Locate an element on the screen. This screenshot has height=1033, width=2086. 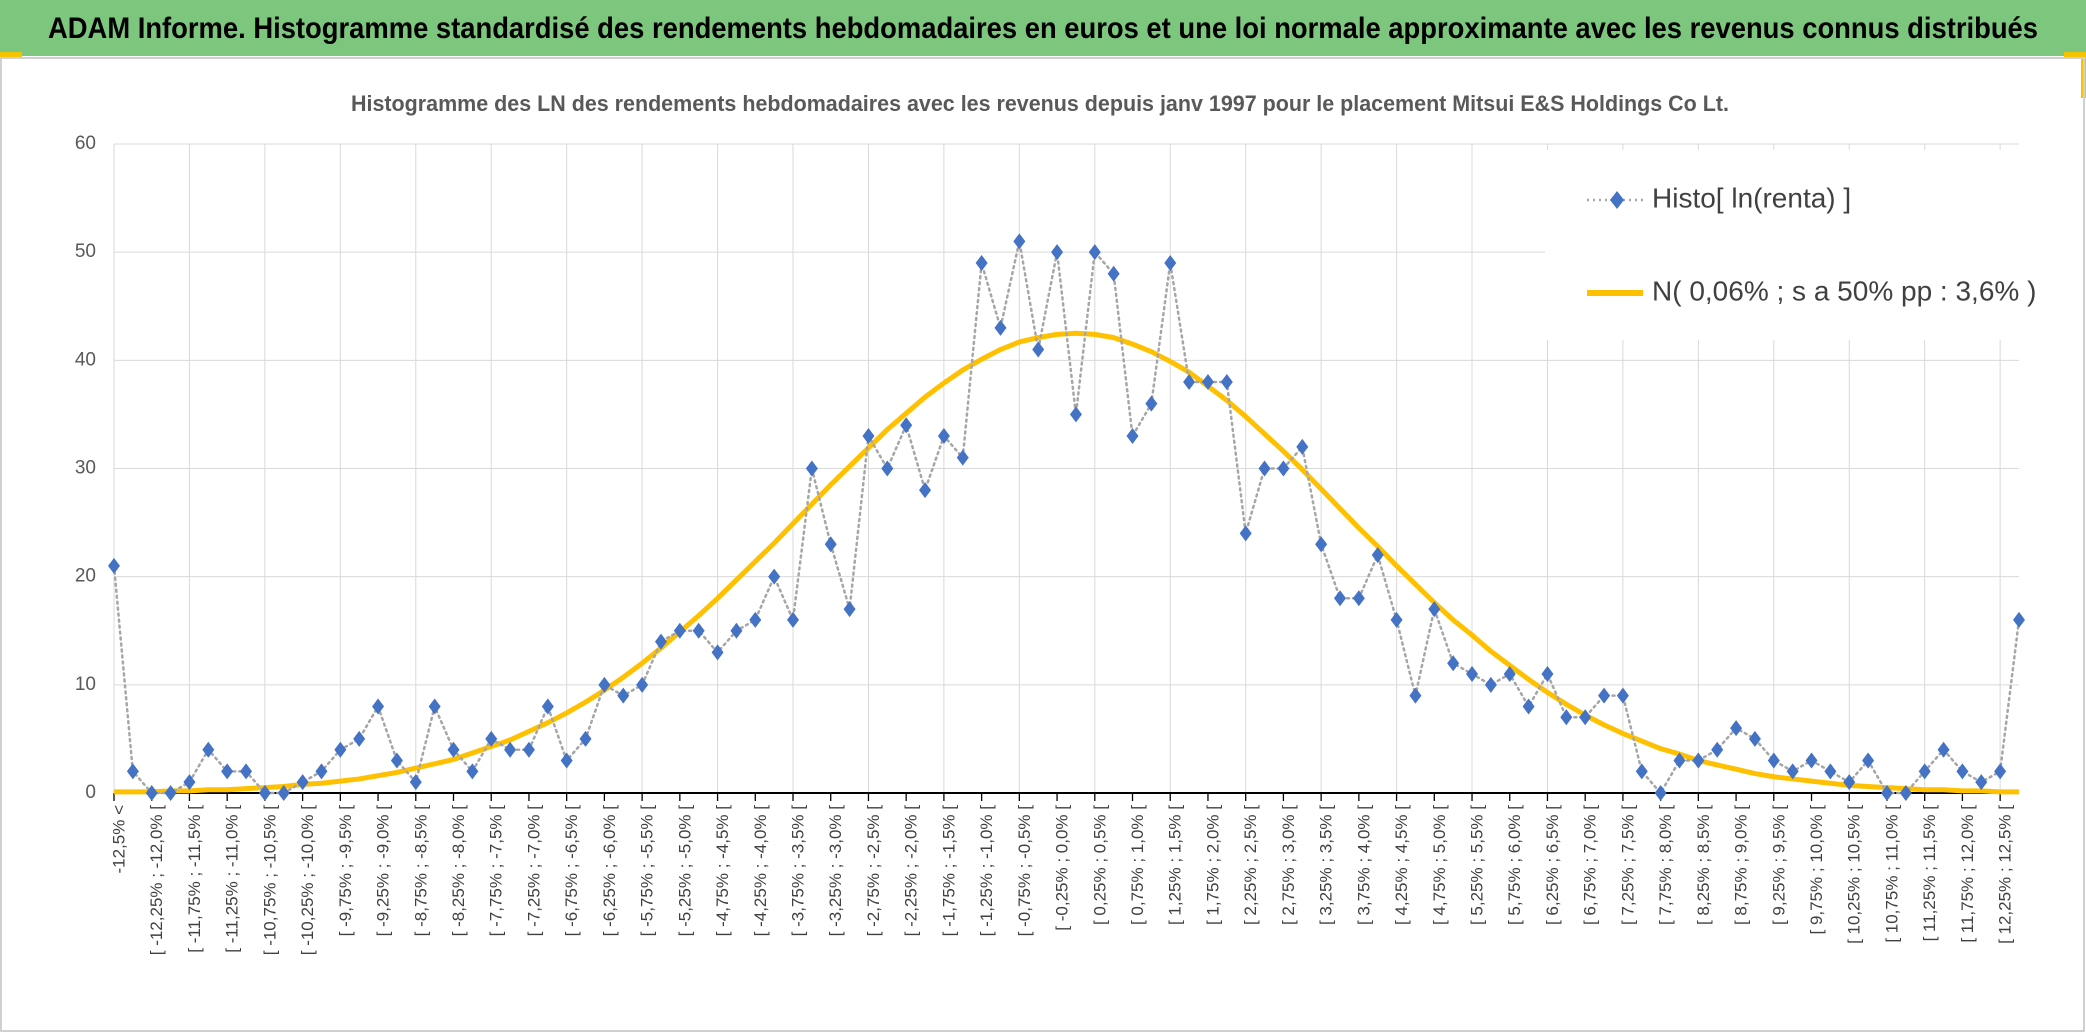
x-tick-label: [ -11,75% ; -11,5% [ is located at coordinates (194, 879).